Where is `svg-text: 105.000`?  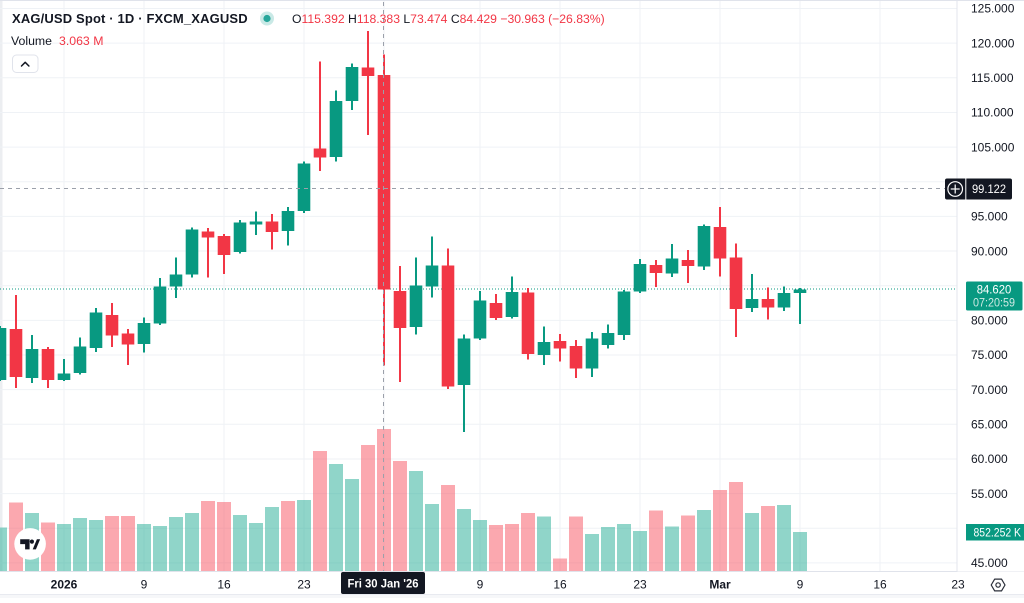
svg-text: 105.000 is located at coordinates (993, 147).